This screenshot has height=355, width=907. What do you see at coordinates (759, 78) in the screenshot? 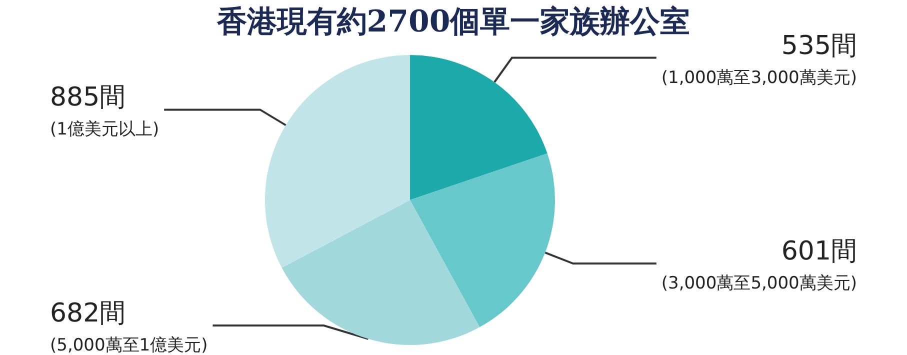
I see `slice-label: (1,000萬至3,000萬美元)` at bounding box center [759, 78].